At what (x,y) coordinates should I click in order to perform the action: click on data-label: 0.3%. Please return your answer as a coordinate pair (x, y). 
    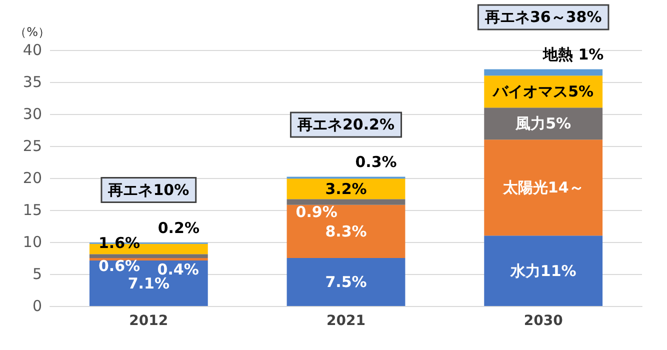
    Looking at the image, I should click on (376, 162).